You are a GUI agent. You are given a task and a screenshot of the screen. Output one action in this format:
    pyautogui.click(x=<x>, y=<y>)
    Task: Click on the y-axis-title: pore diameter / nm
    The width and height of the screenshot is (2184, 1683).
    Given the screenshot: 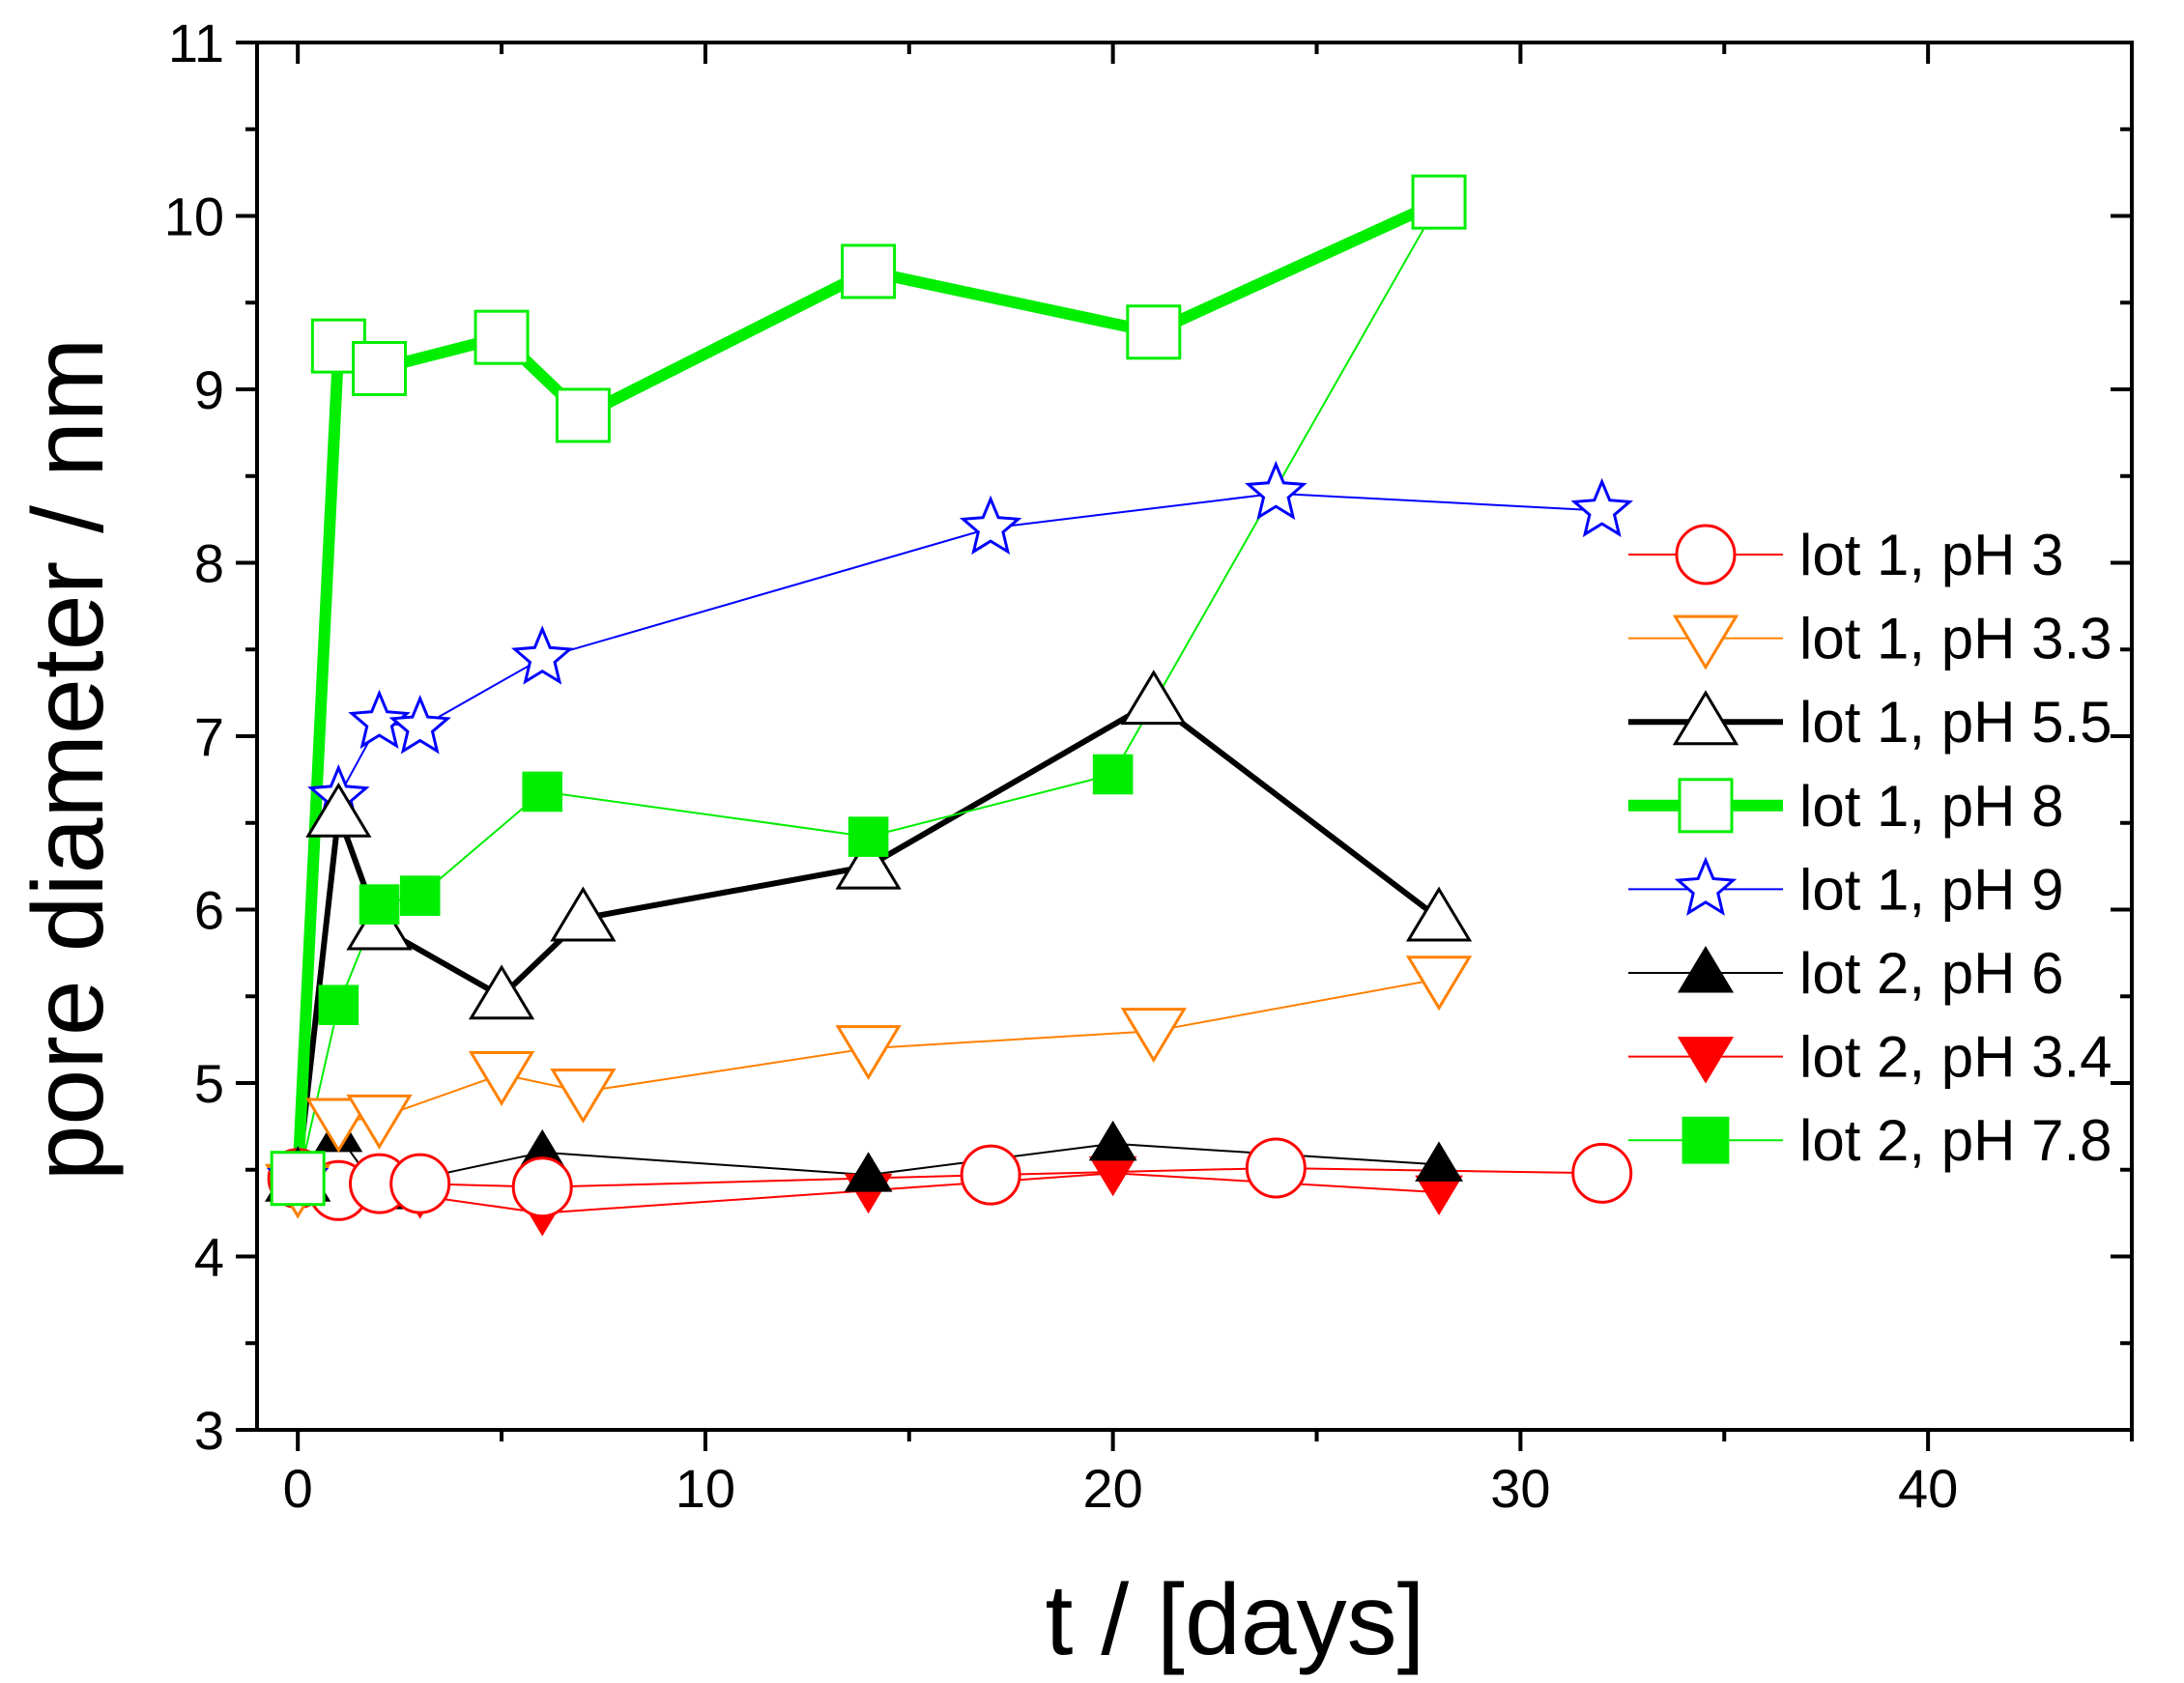 What is the action you would take?
    pyautogui.click(x=69, y=760)
    